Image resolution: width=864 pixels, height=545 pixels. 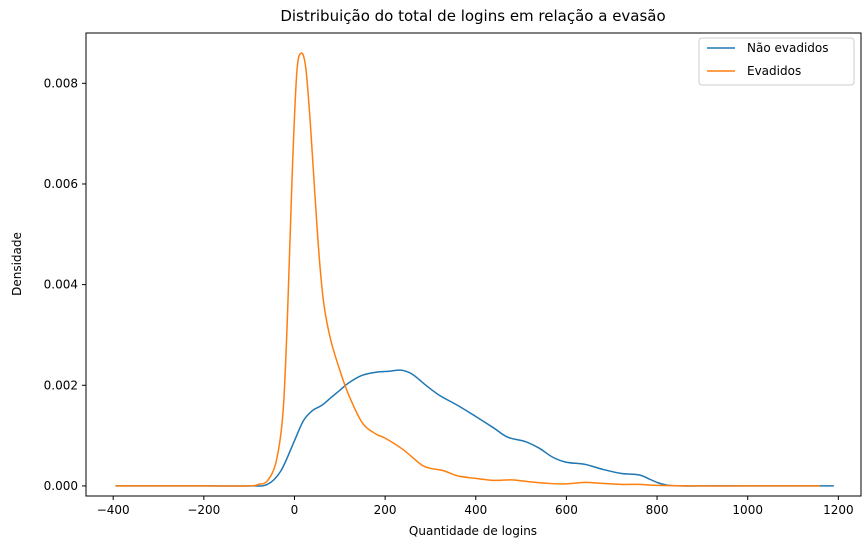 What do you see at coordinates (475, 510) in the screenshot?
I see `x-tick-label: 400` at bounding box center [475, 510].